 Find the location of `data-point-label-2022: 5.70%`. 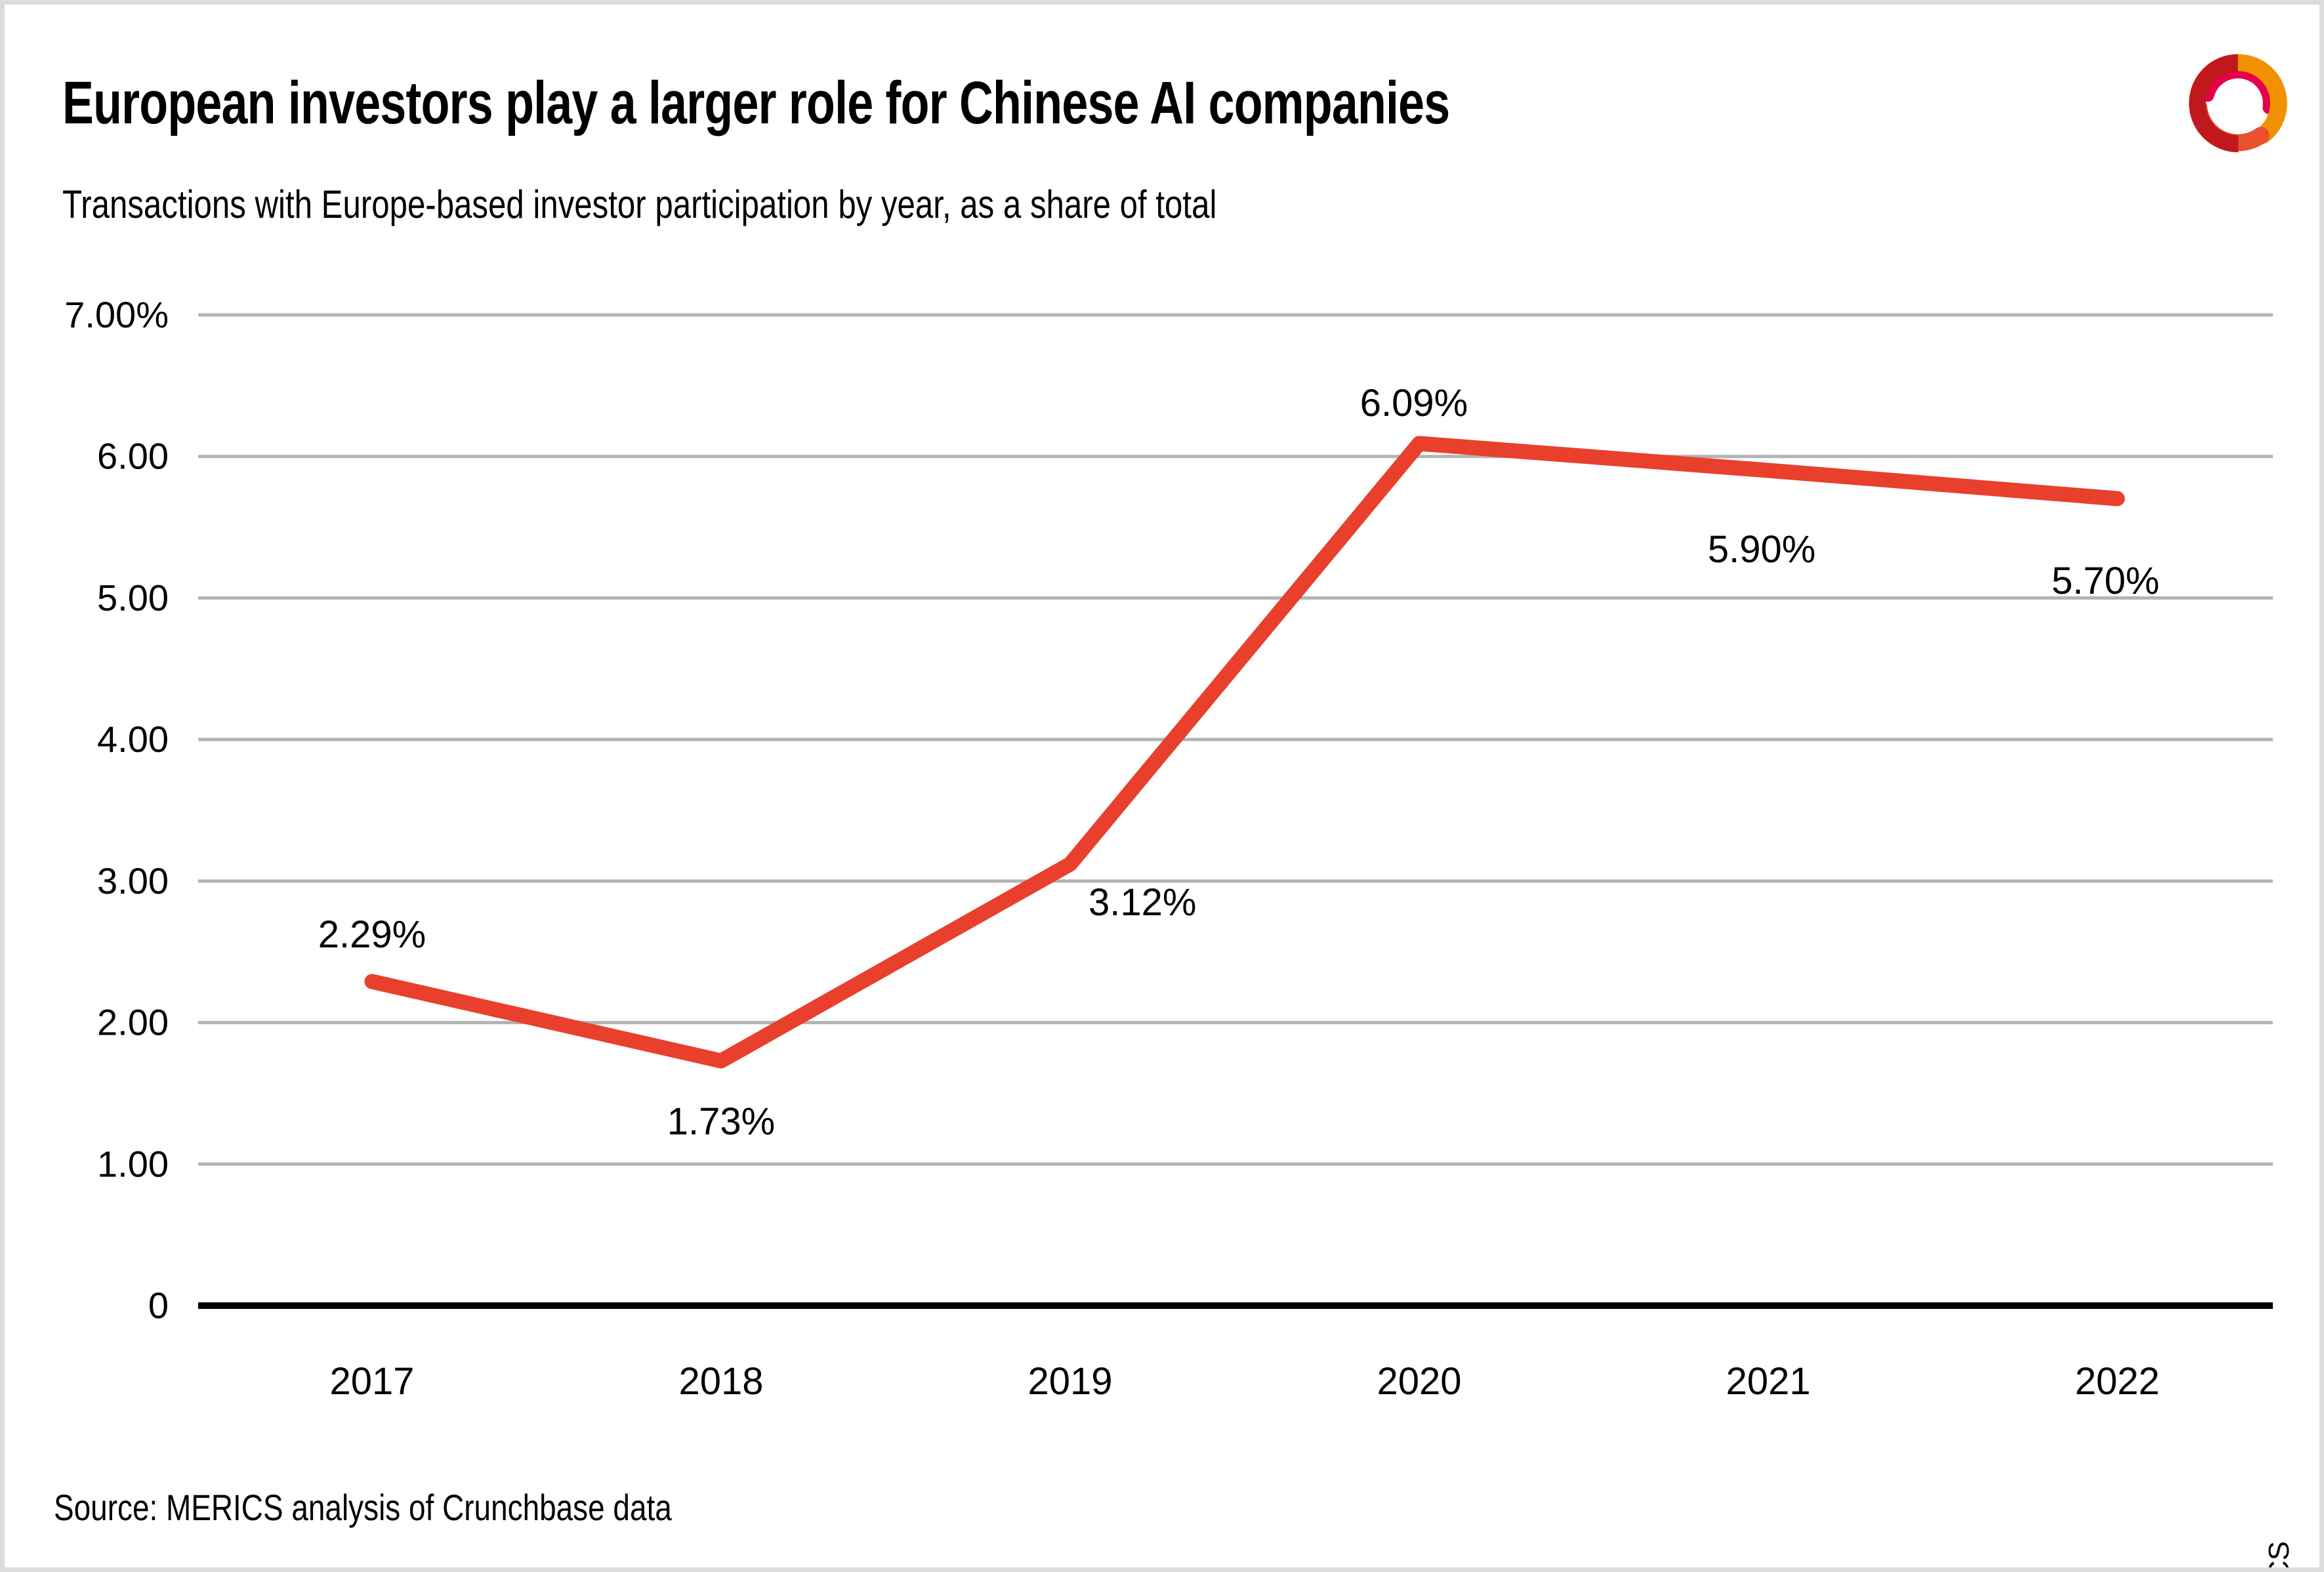

data-point-label-2022: 5.70% is located at coordinates (2105, 581).